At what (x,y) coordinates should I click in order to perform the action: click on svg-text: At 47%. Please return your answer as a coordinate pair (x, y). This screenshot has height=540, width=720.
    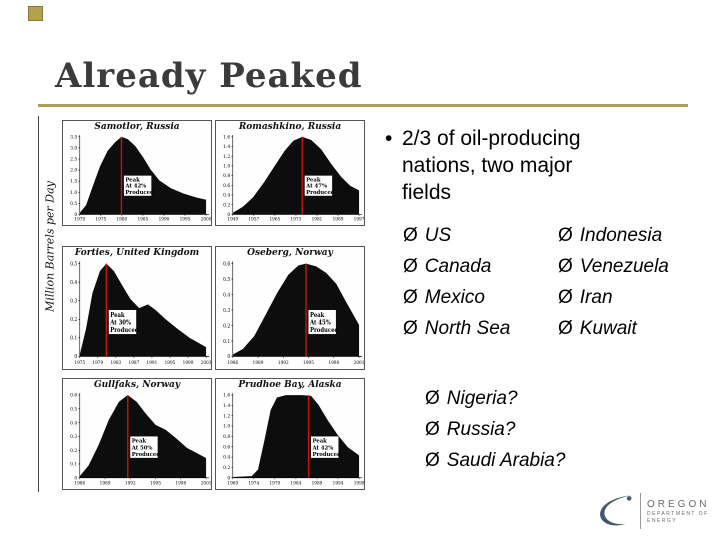
    Looking at the image, I should click on (316, 187).